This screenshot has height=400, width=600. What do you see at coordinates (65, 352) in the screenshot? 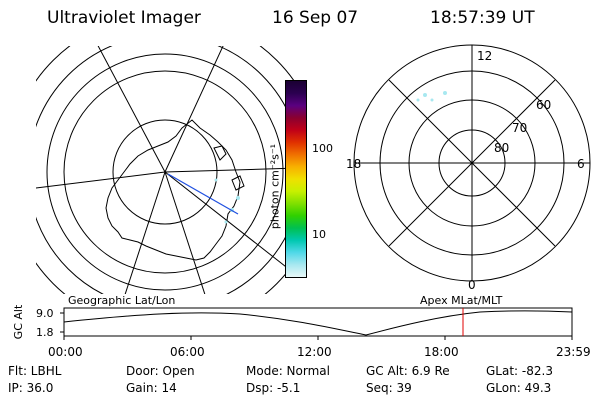
I see `xtick-label: 00:00` at bounding box center [65, 352].